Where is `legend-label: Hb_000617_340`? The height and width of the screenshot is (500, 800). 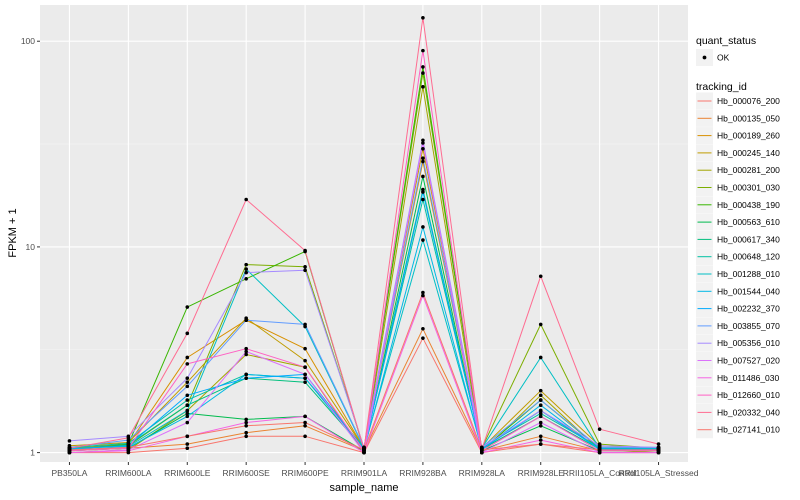
legend-label: Hb_000617_340 is located at coordinates (748, 239).